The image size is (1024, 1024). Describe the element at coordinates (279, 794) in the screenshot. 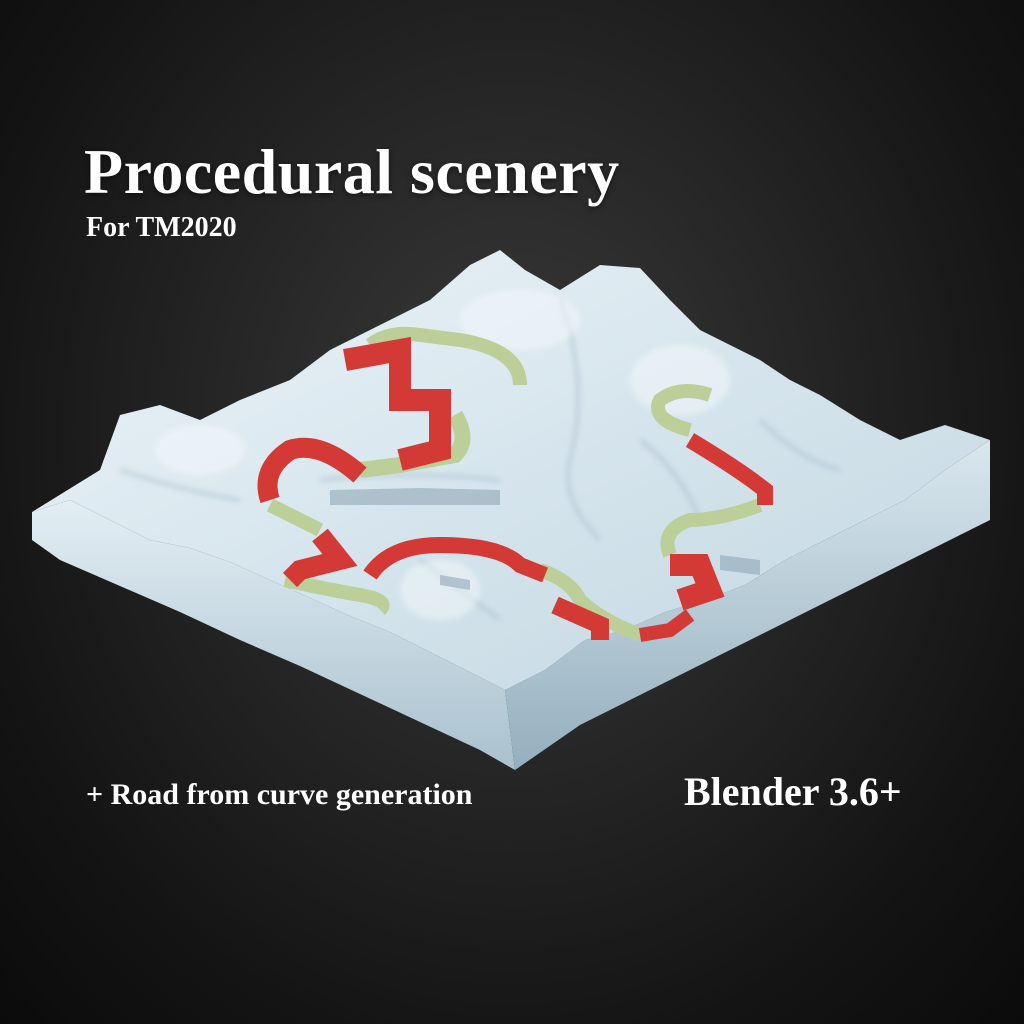

I see `feature-text: + Road from curve generation` at that location.